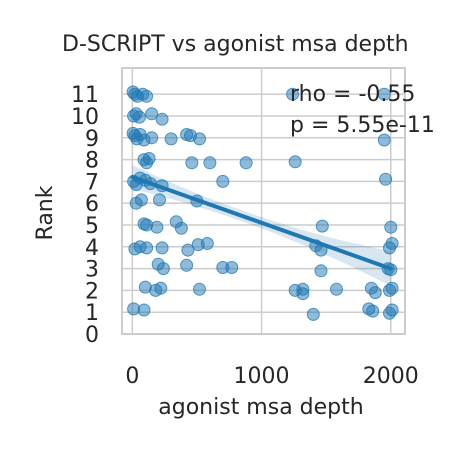 This screenshot has height=450, width=450. Describe the element at coordinates (92, 139) in the screenshot. I see `y-tick-label: 9` at that location.